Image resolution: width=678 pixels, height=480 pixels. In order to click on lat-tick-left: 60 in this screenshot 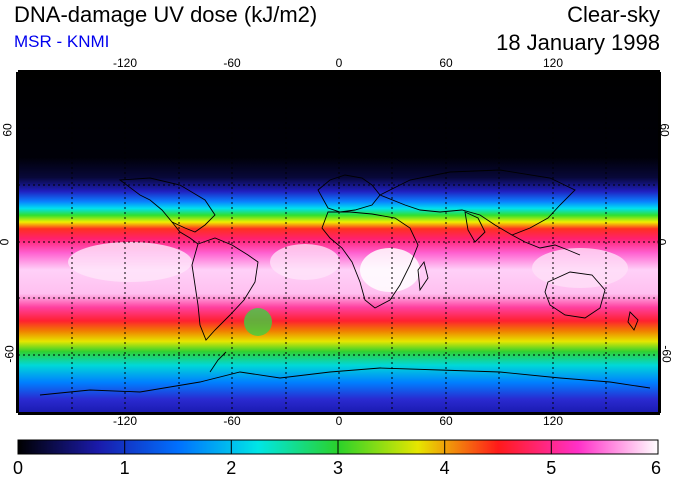, I will do `click(7, 130)`.